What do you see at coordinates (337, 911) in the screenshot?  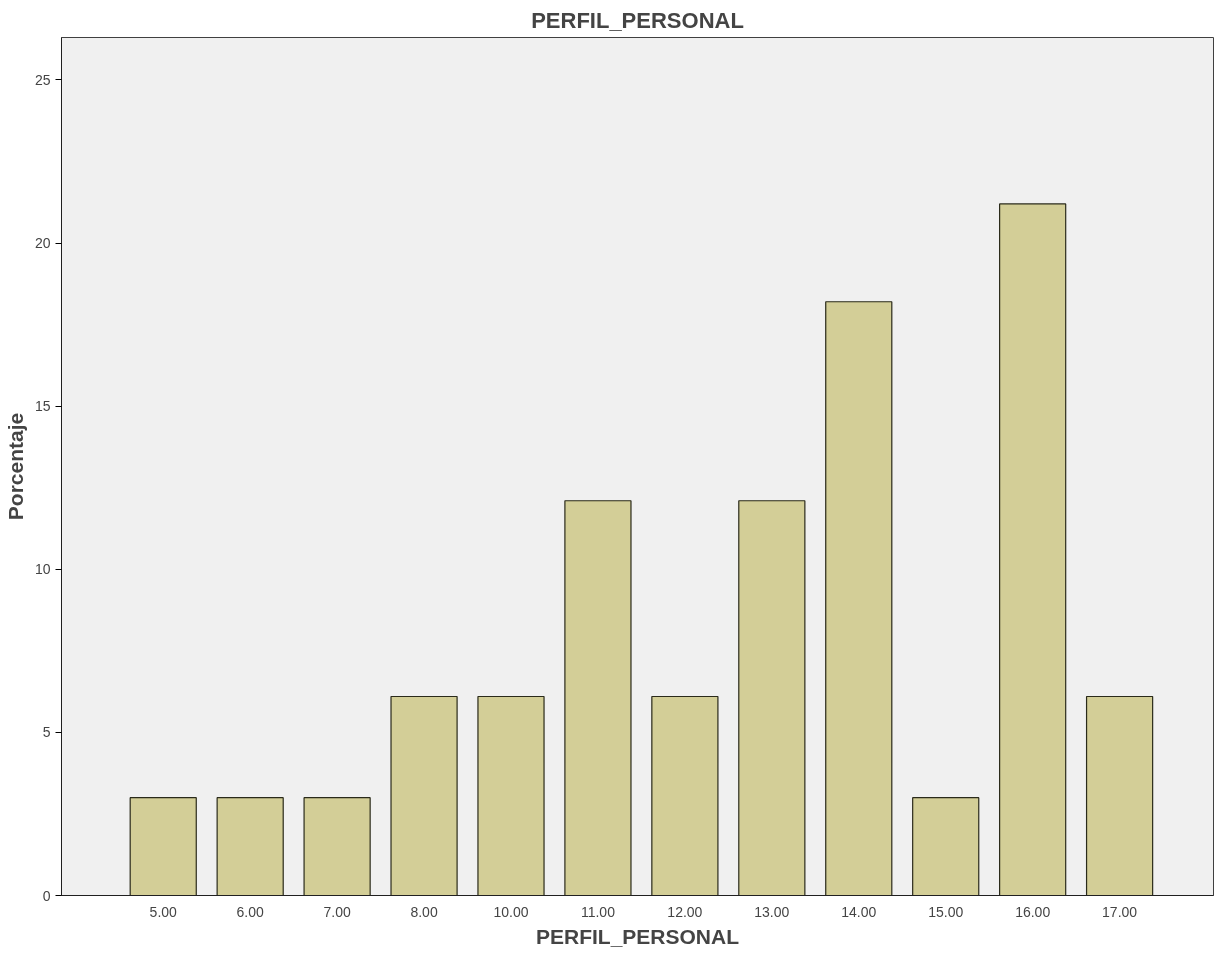 I see `x-tick-label: 7.00` at bounding box center [337, 911].